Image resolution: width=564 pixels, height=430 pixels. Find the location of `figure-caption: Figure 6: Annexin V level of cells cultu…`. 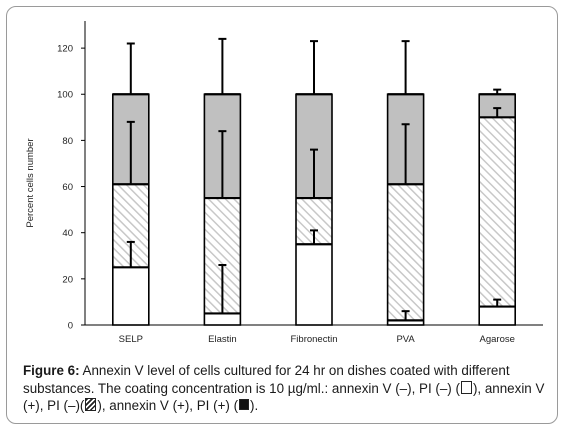

figure-caption: Figure 6: Annexin V level of cells cultu… is located at coordinates (287, 388).